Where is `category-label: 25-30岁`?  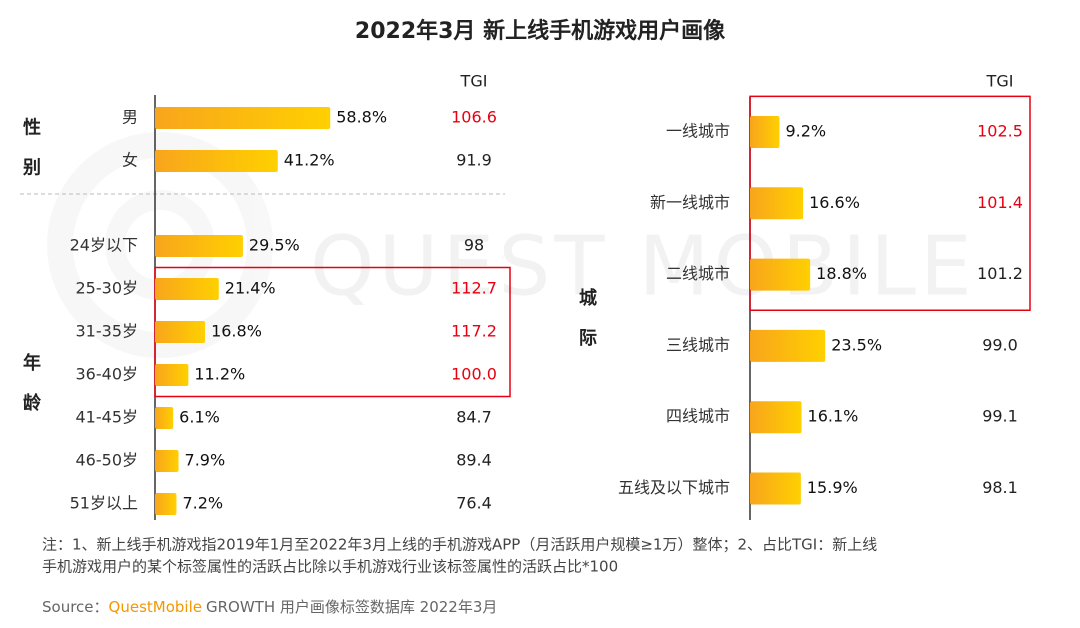 category-label: 25-30岁 is located at coordinates (107, 288).